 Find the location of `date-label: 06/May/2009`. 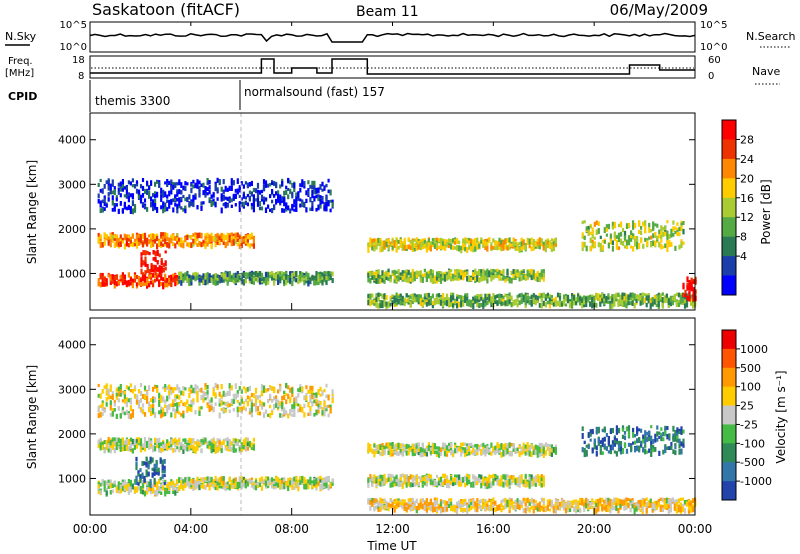

date-label: 06/May/2009 is located at coordinates (659, 10).